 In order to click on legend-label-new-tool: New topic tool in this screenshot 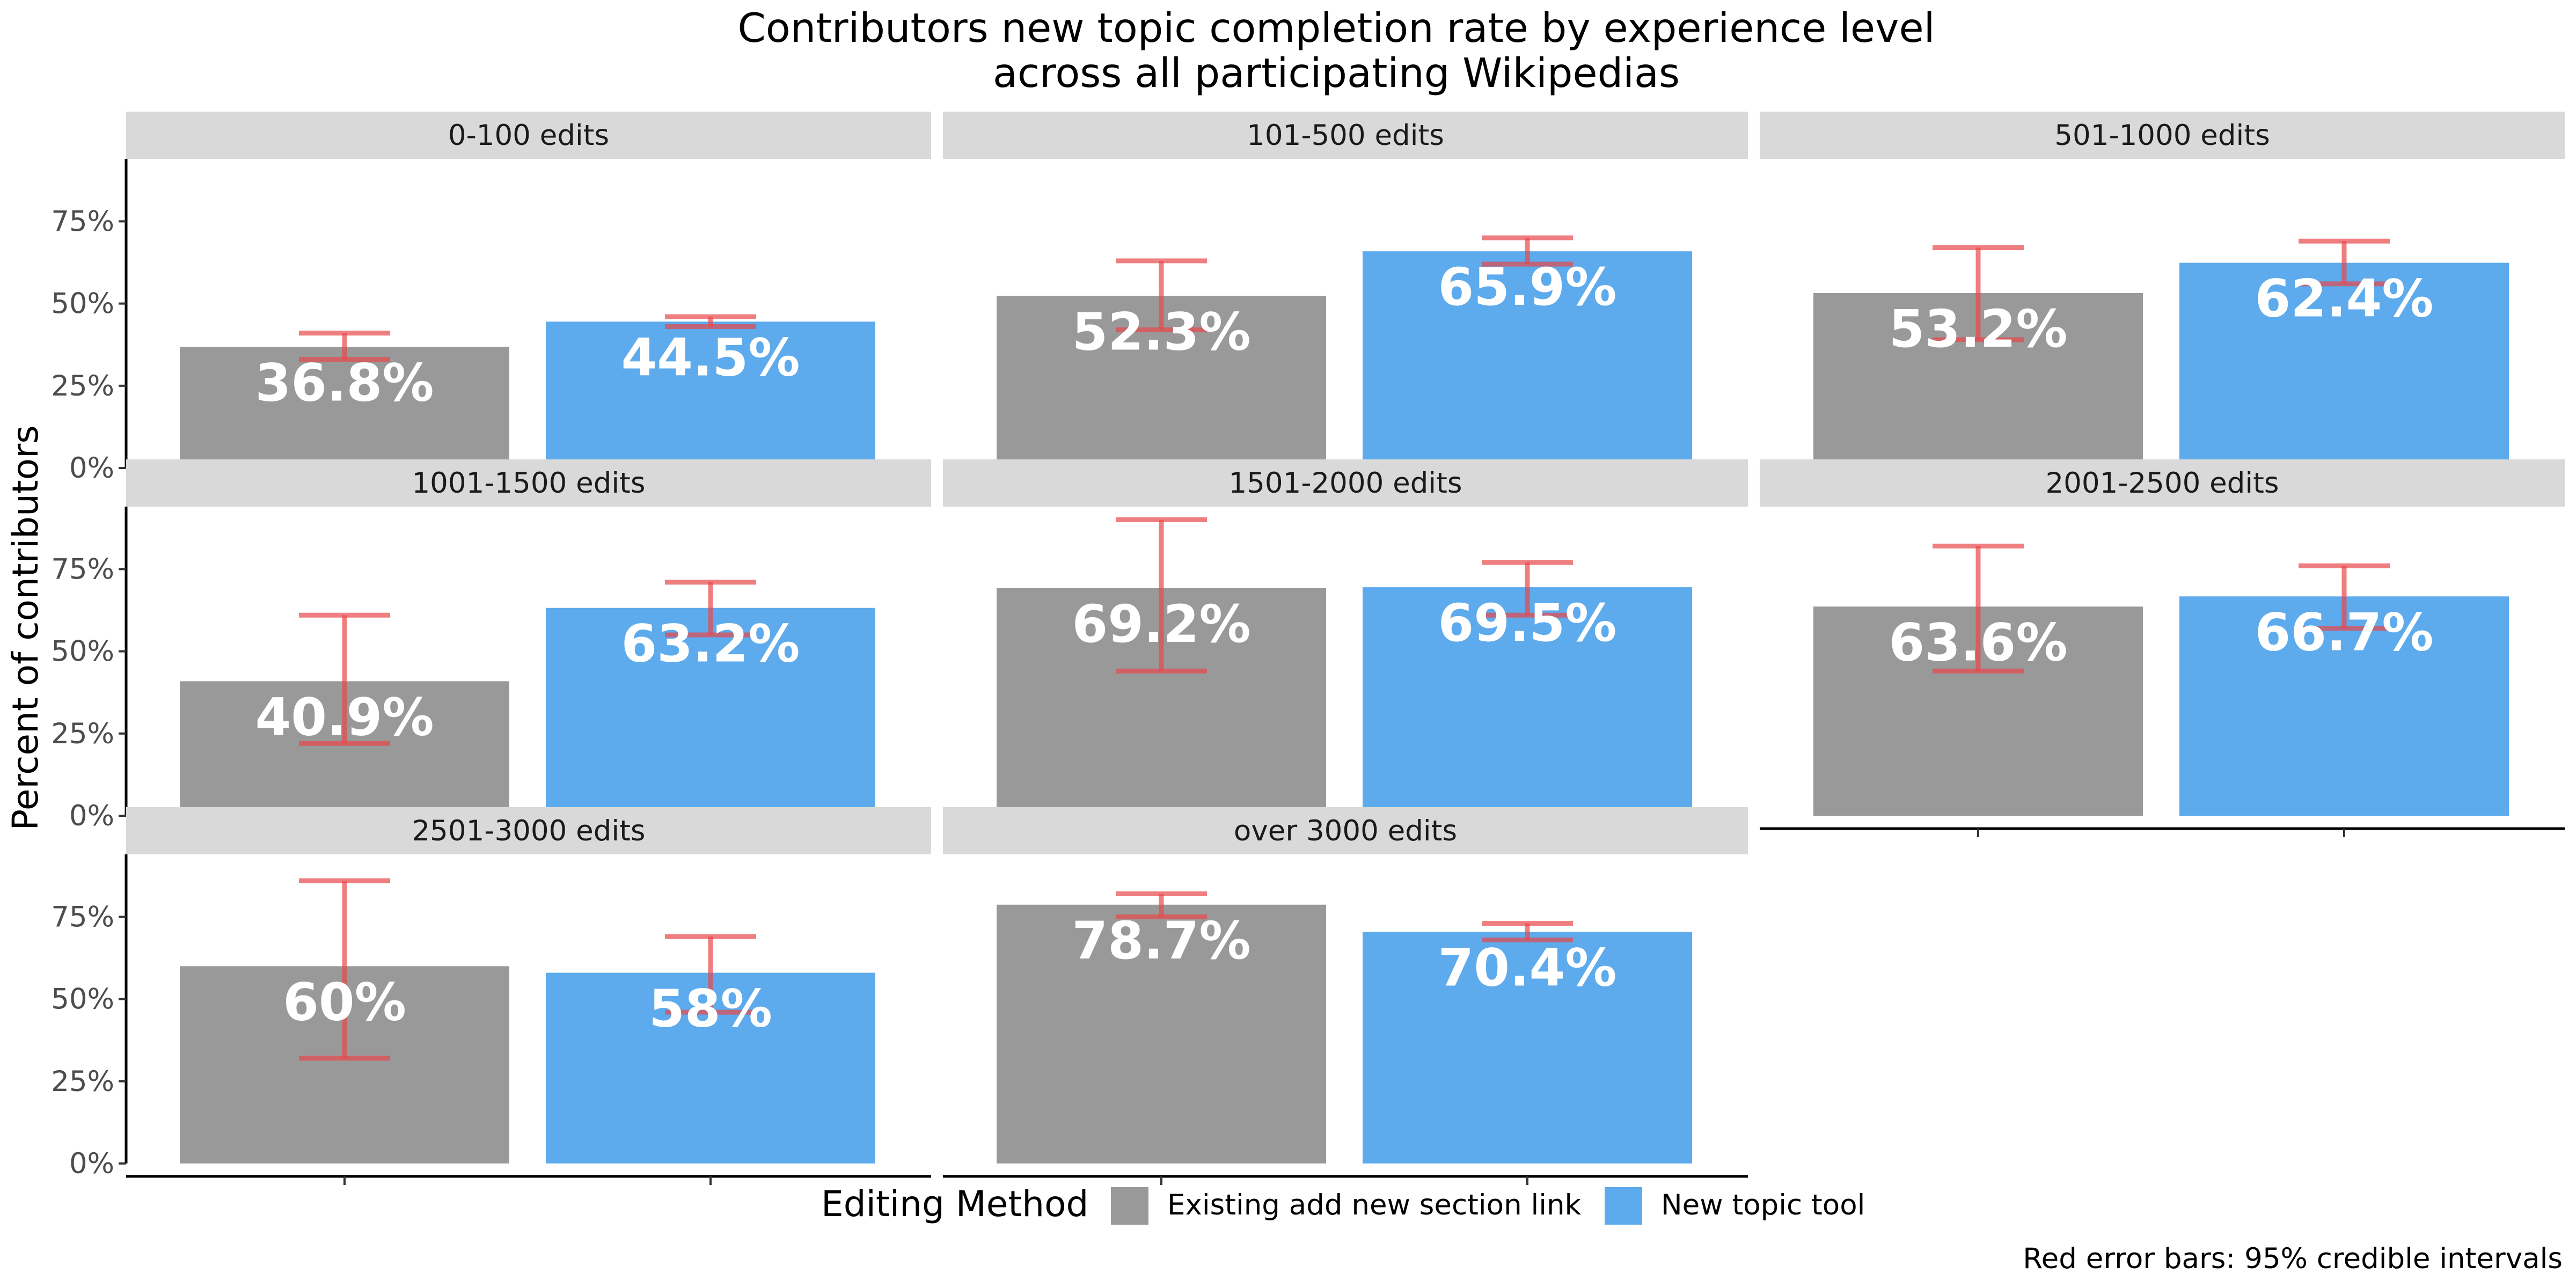, I will do `click(1763, 1205)`.